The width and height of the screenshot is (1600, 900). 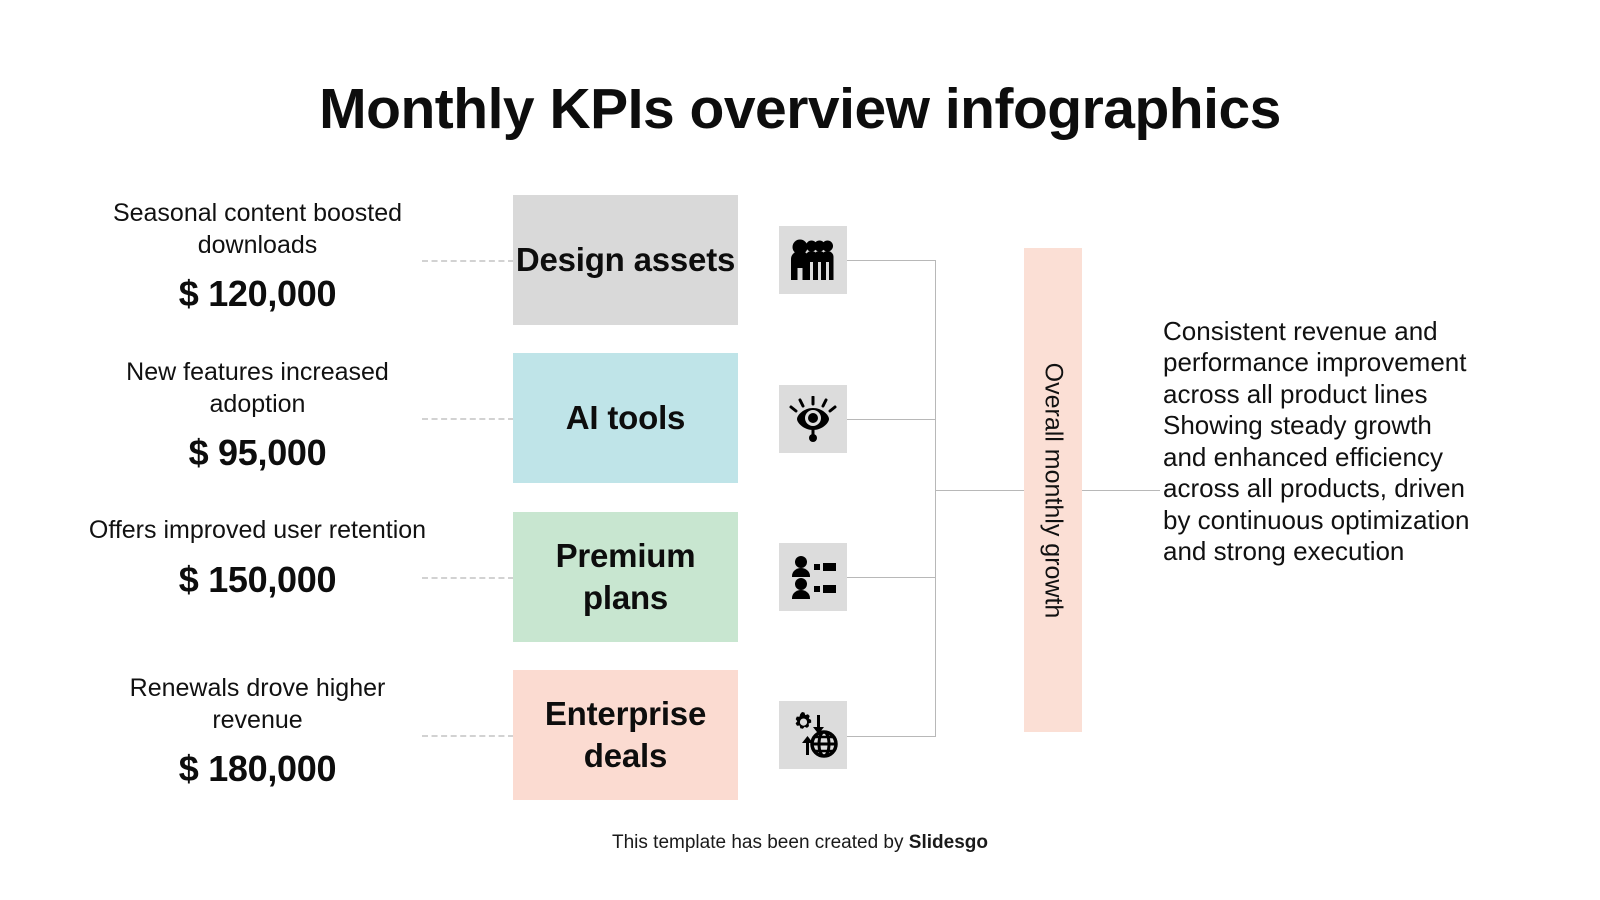 I want to click on category-box-premium-plans: Premium plans, so click(x=625, y=577).